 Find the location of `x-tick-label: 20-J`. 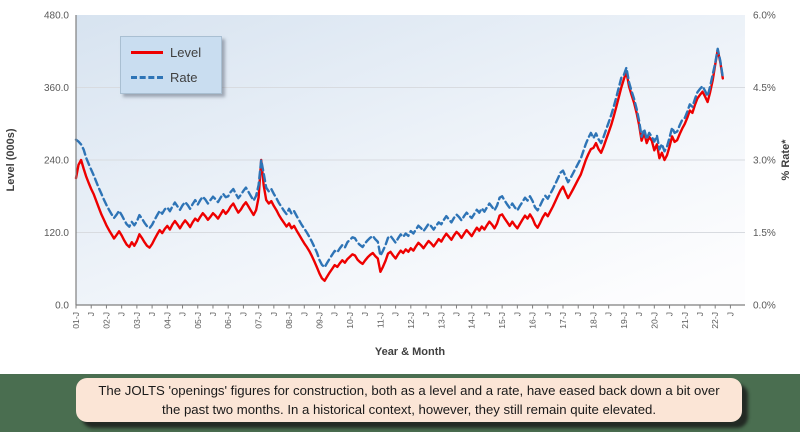

x-tick-label: 20-J is located at coordinates (654, 320).